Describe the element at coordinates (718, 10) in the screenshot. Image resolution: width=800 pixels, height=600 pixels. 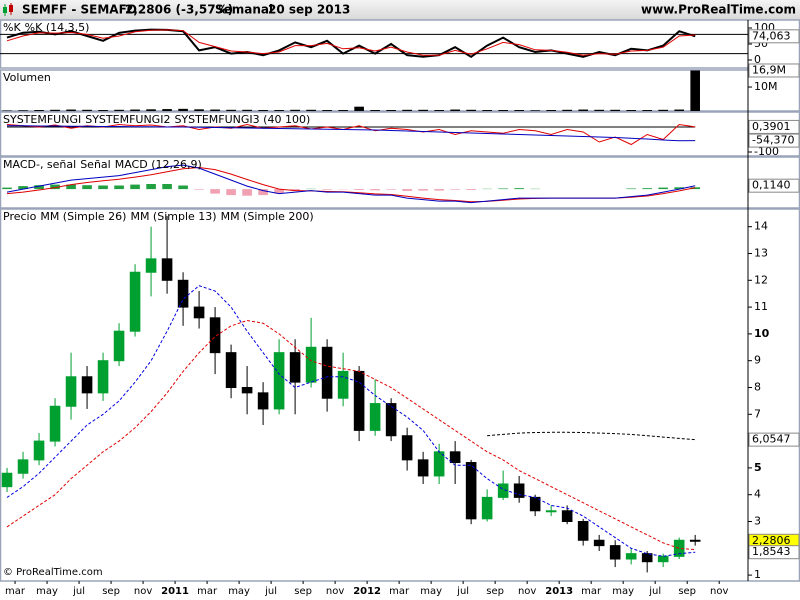
I see `site: www.ProRealTime.com` at that location.